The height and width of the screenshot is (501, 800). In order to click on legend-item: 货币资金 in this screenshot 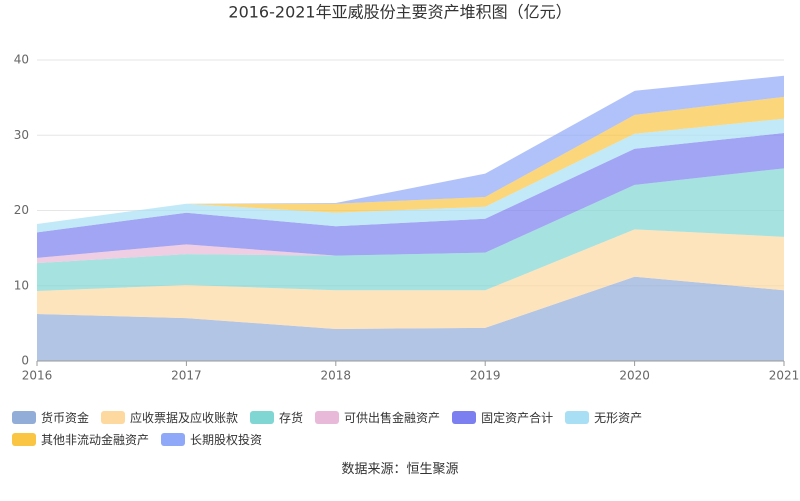, I will do `click(50, 417)`.